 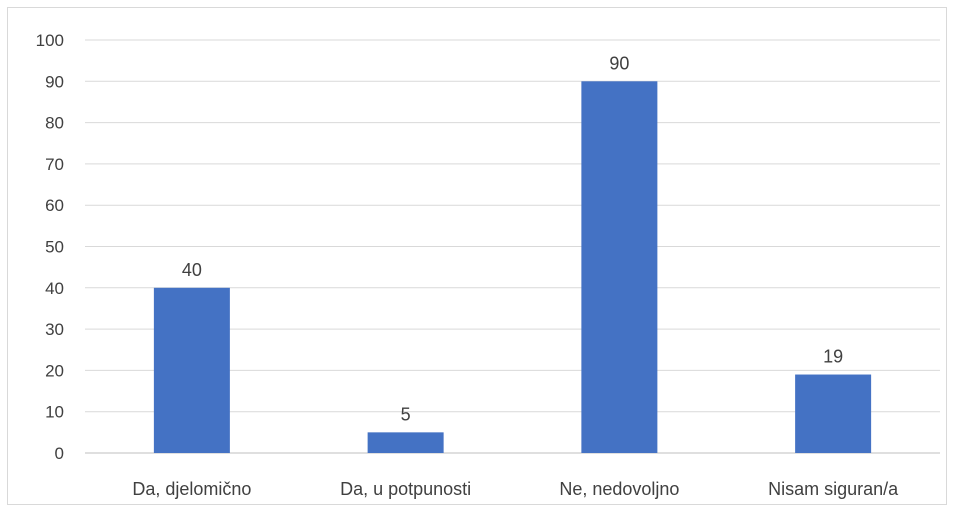 What do you see at coordinates (50, 40) in the screenshot?
I see `y-tick-label: 100` at bounding box center [50, 40].